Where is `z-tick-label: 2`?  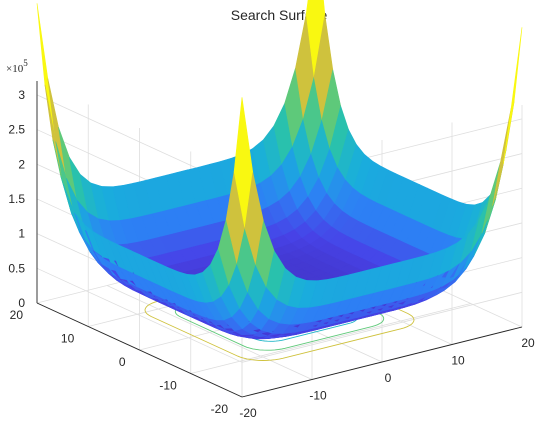 z-tick-label: 2 is located at coordinates (21, 164).